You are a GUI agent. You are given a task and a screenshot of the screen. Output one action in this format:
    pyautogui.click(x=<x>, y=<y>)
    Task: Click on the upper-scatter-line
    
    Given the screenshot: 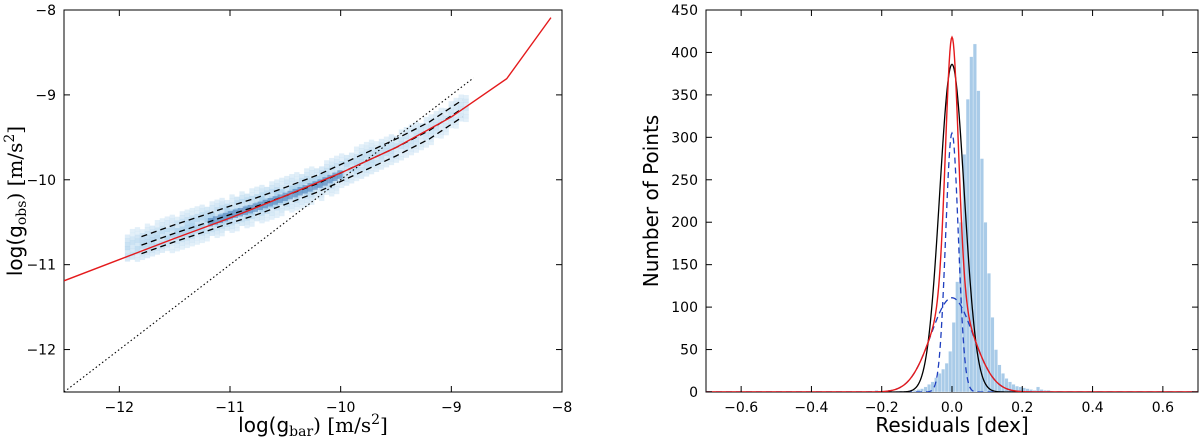 What is the action you would take?
    pyautogui.click(x=302, y=168)
    